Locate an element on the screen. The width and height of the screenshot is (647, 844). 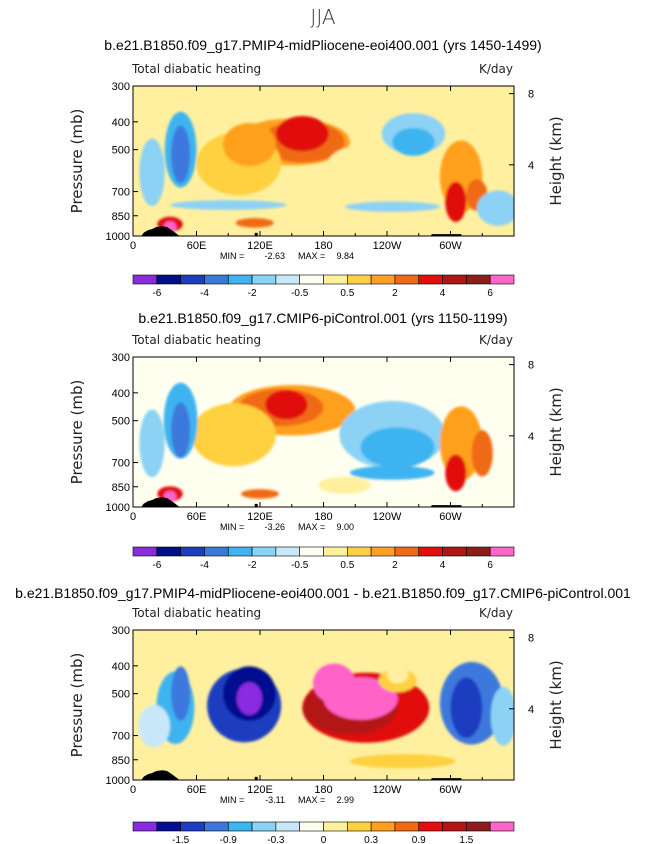
y-tick-label: 700 is located at coordinates (121, 464).